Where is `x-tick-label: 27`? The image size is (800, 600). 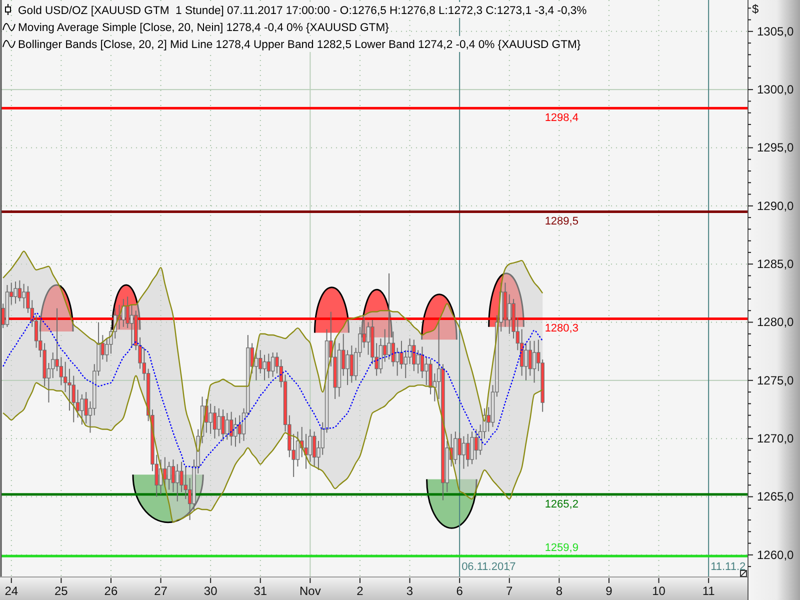 x-tick-label: 27 is located at coordinates (161, 591).